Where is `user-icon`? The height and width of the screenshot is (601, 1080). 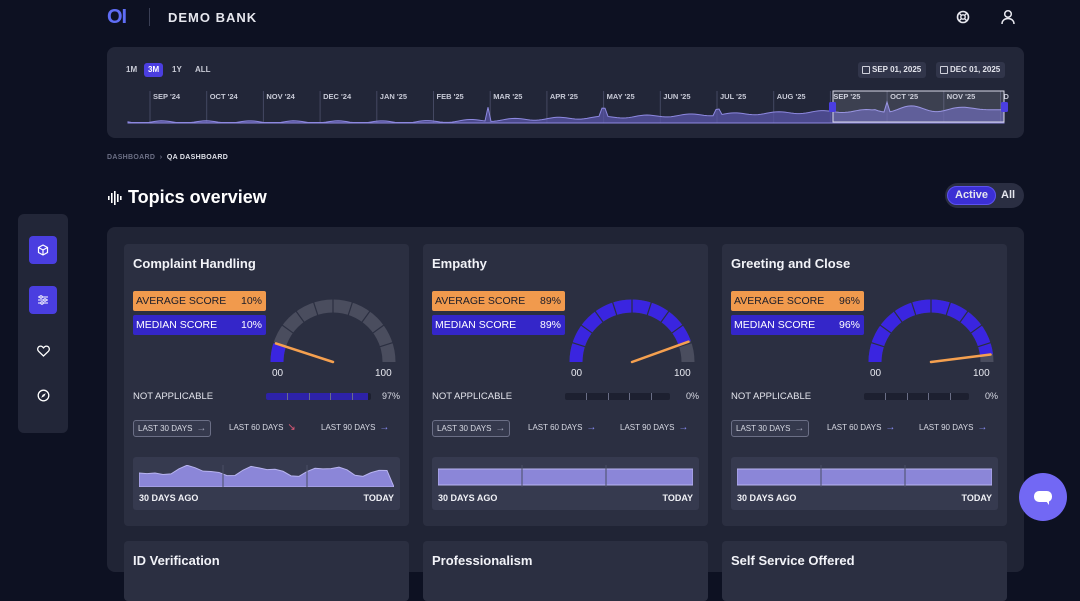 user-icon is located at coordinates (1008, 17).